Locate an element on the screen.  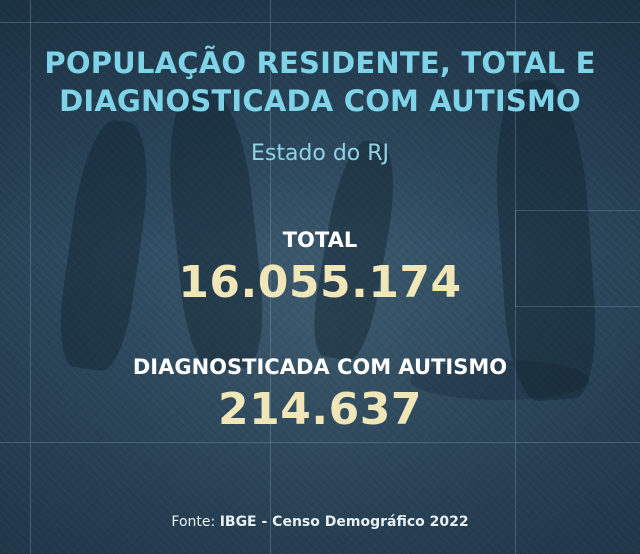
decorative-frame is located at coordinates (577, 258).